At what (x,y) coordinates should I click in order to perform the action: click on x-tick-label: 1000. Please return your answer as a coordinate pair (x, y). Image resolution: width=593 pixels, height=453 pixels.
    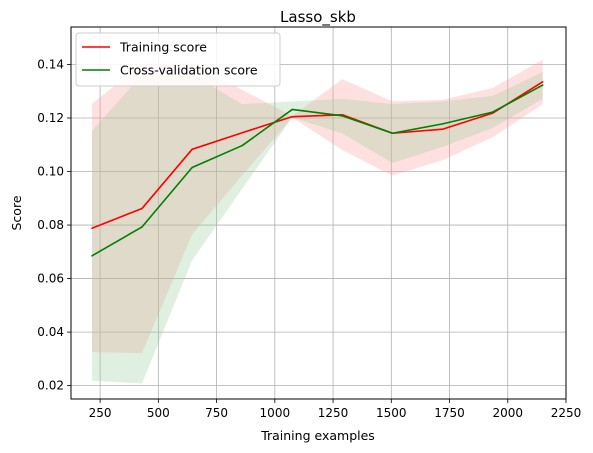
    Looking at the image, I should click on (275, 413).